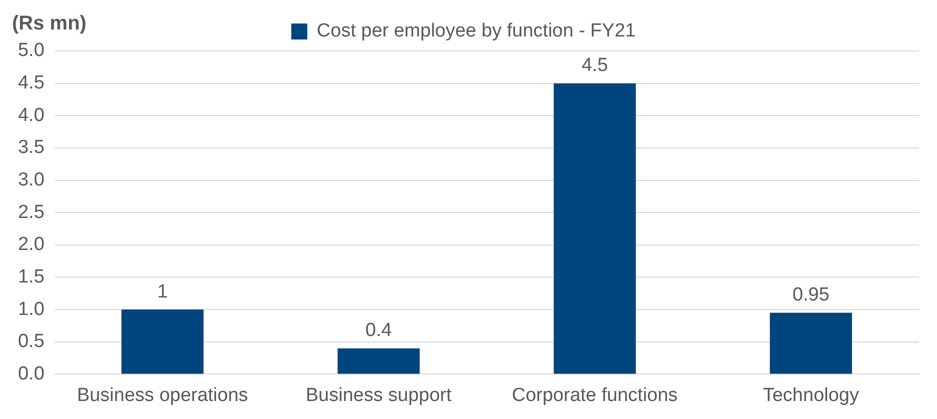  What do you see at coordinates (595, 395) in the screenshot?
I see `x-tick-label: Corporate functions` at bounding box center [595, 395].